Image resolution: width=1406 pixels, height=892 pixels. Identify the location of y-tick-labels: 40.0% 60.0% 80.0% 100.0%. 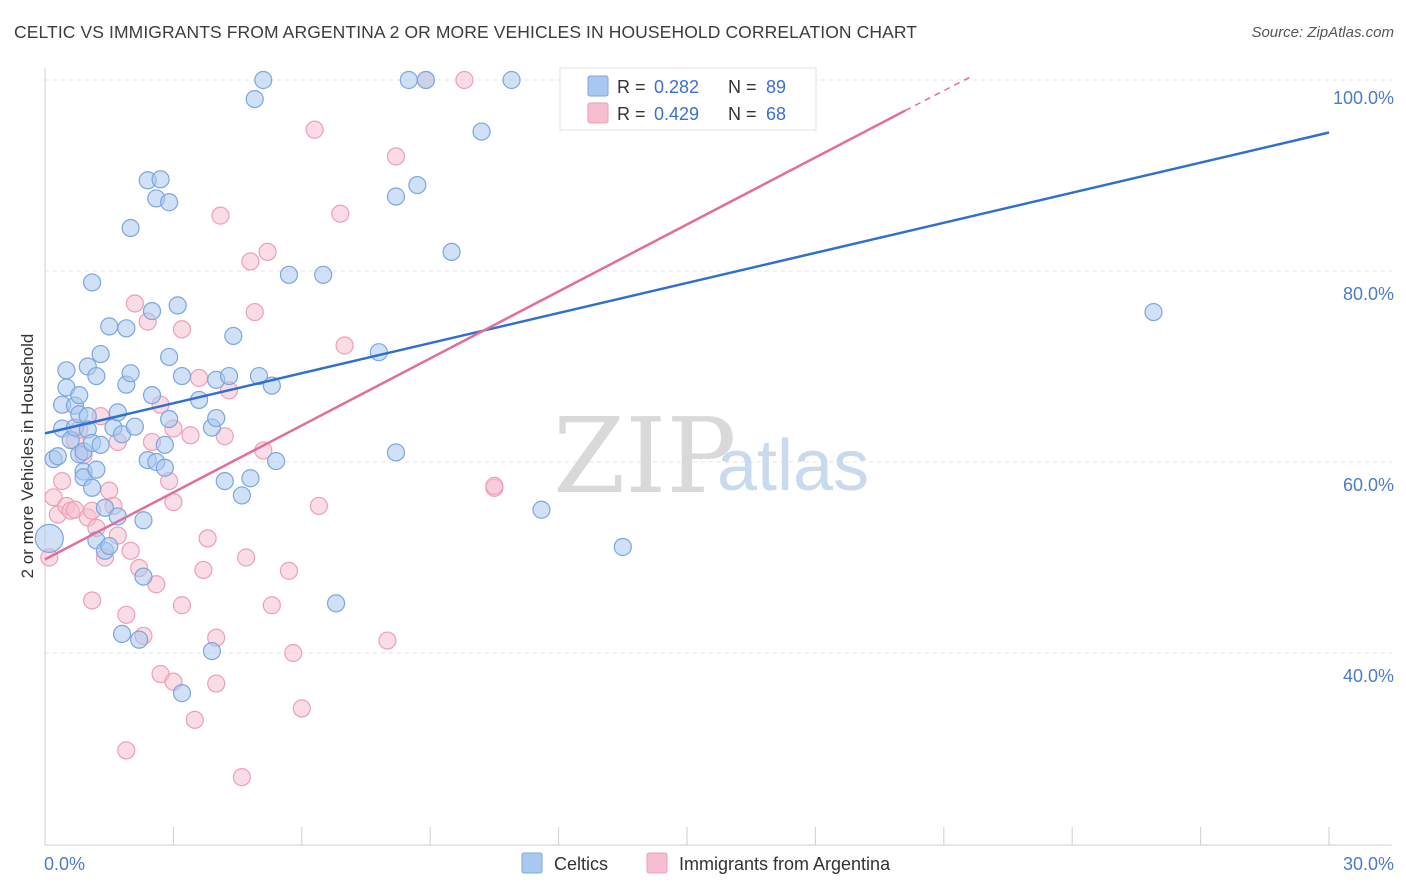
(1363, 387).